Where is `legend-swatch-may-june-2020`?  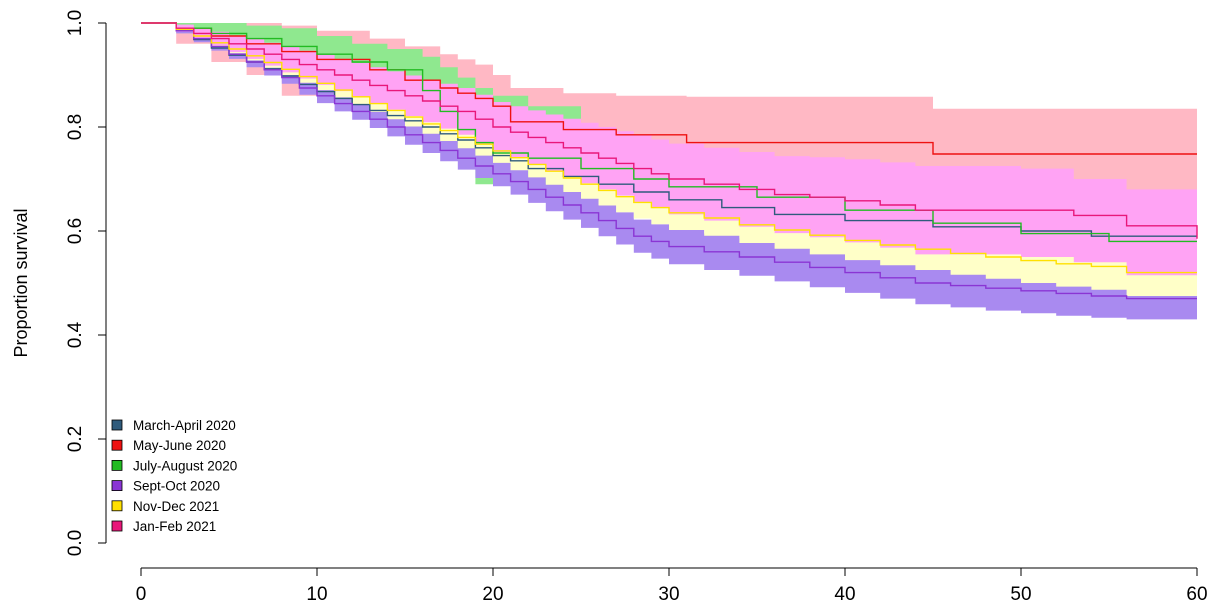 legend-swatch-may-june-2020 is located at coordinates (117, 445).